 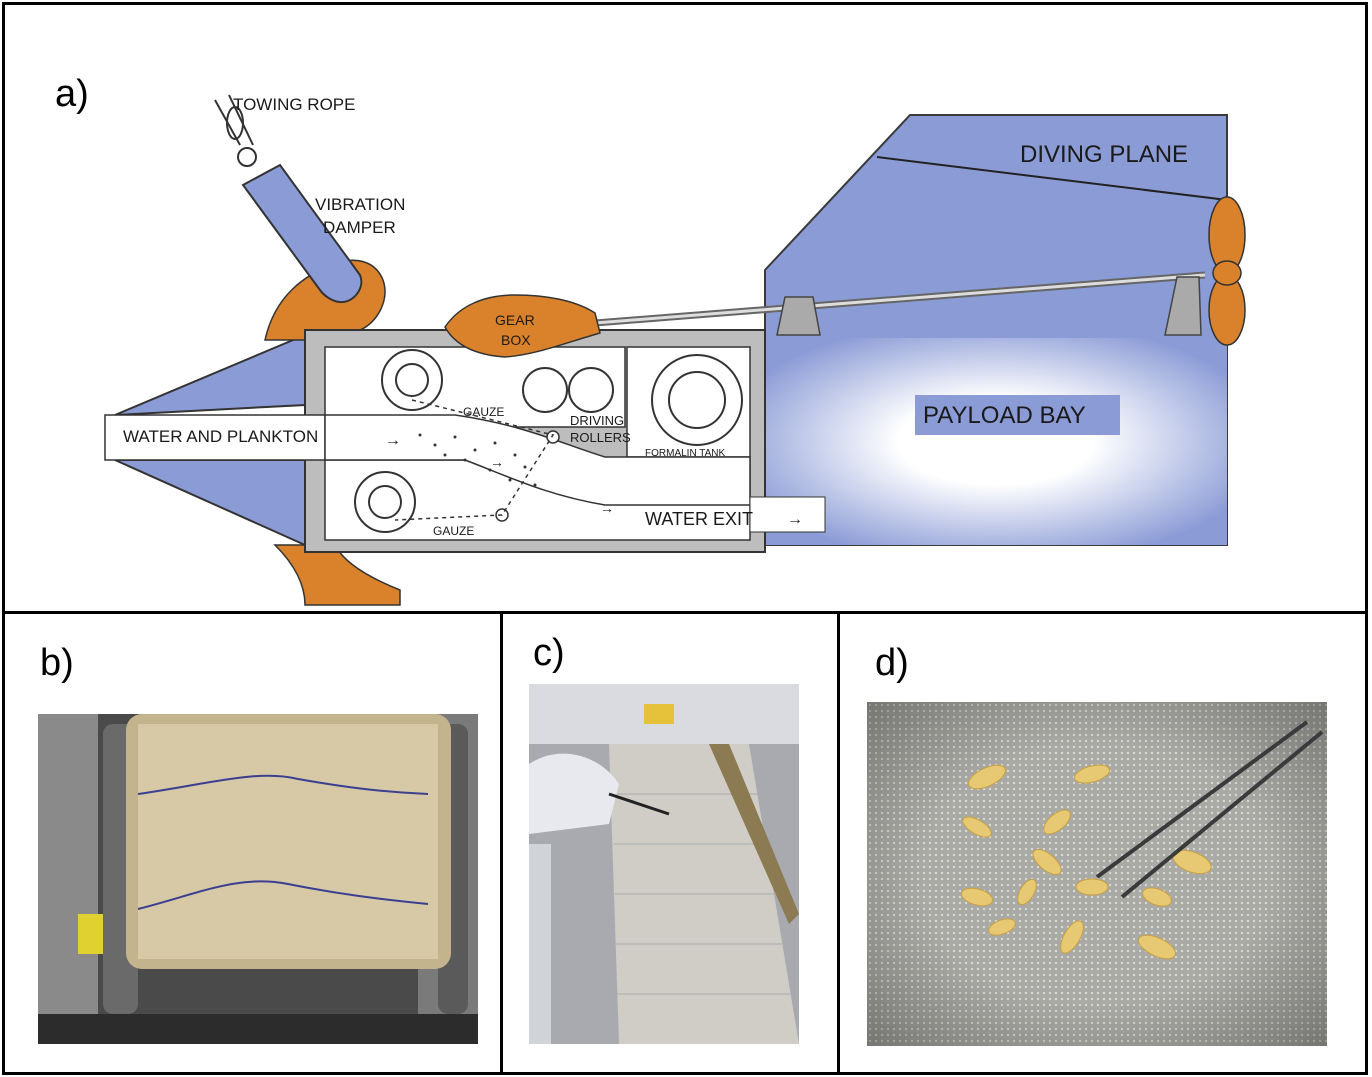 I want to click on rollers-label: ROLLERS, so click(x=600, y=437).